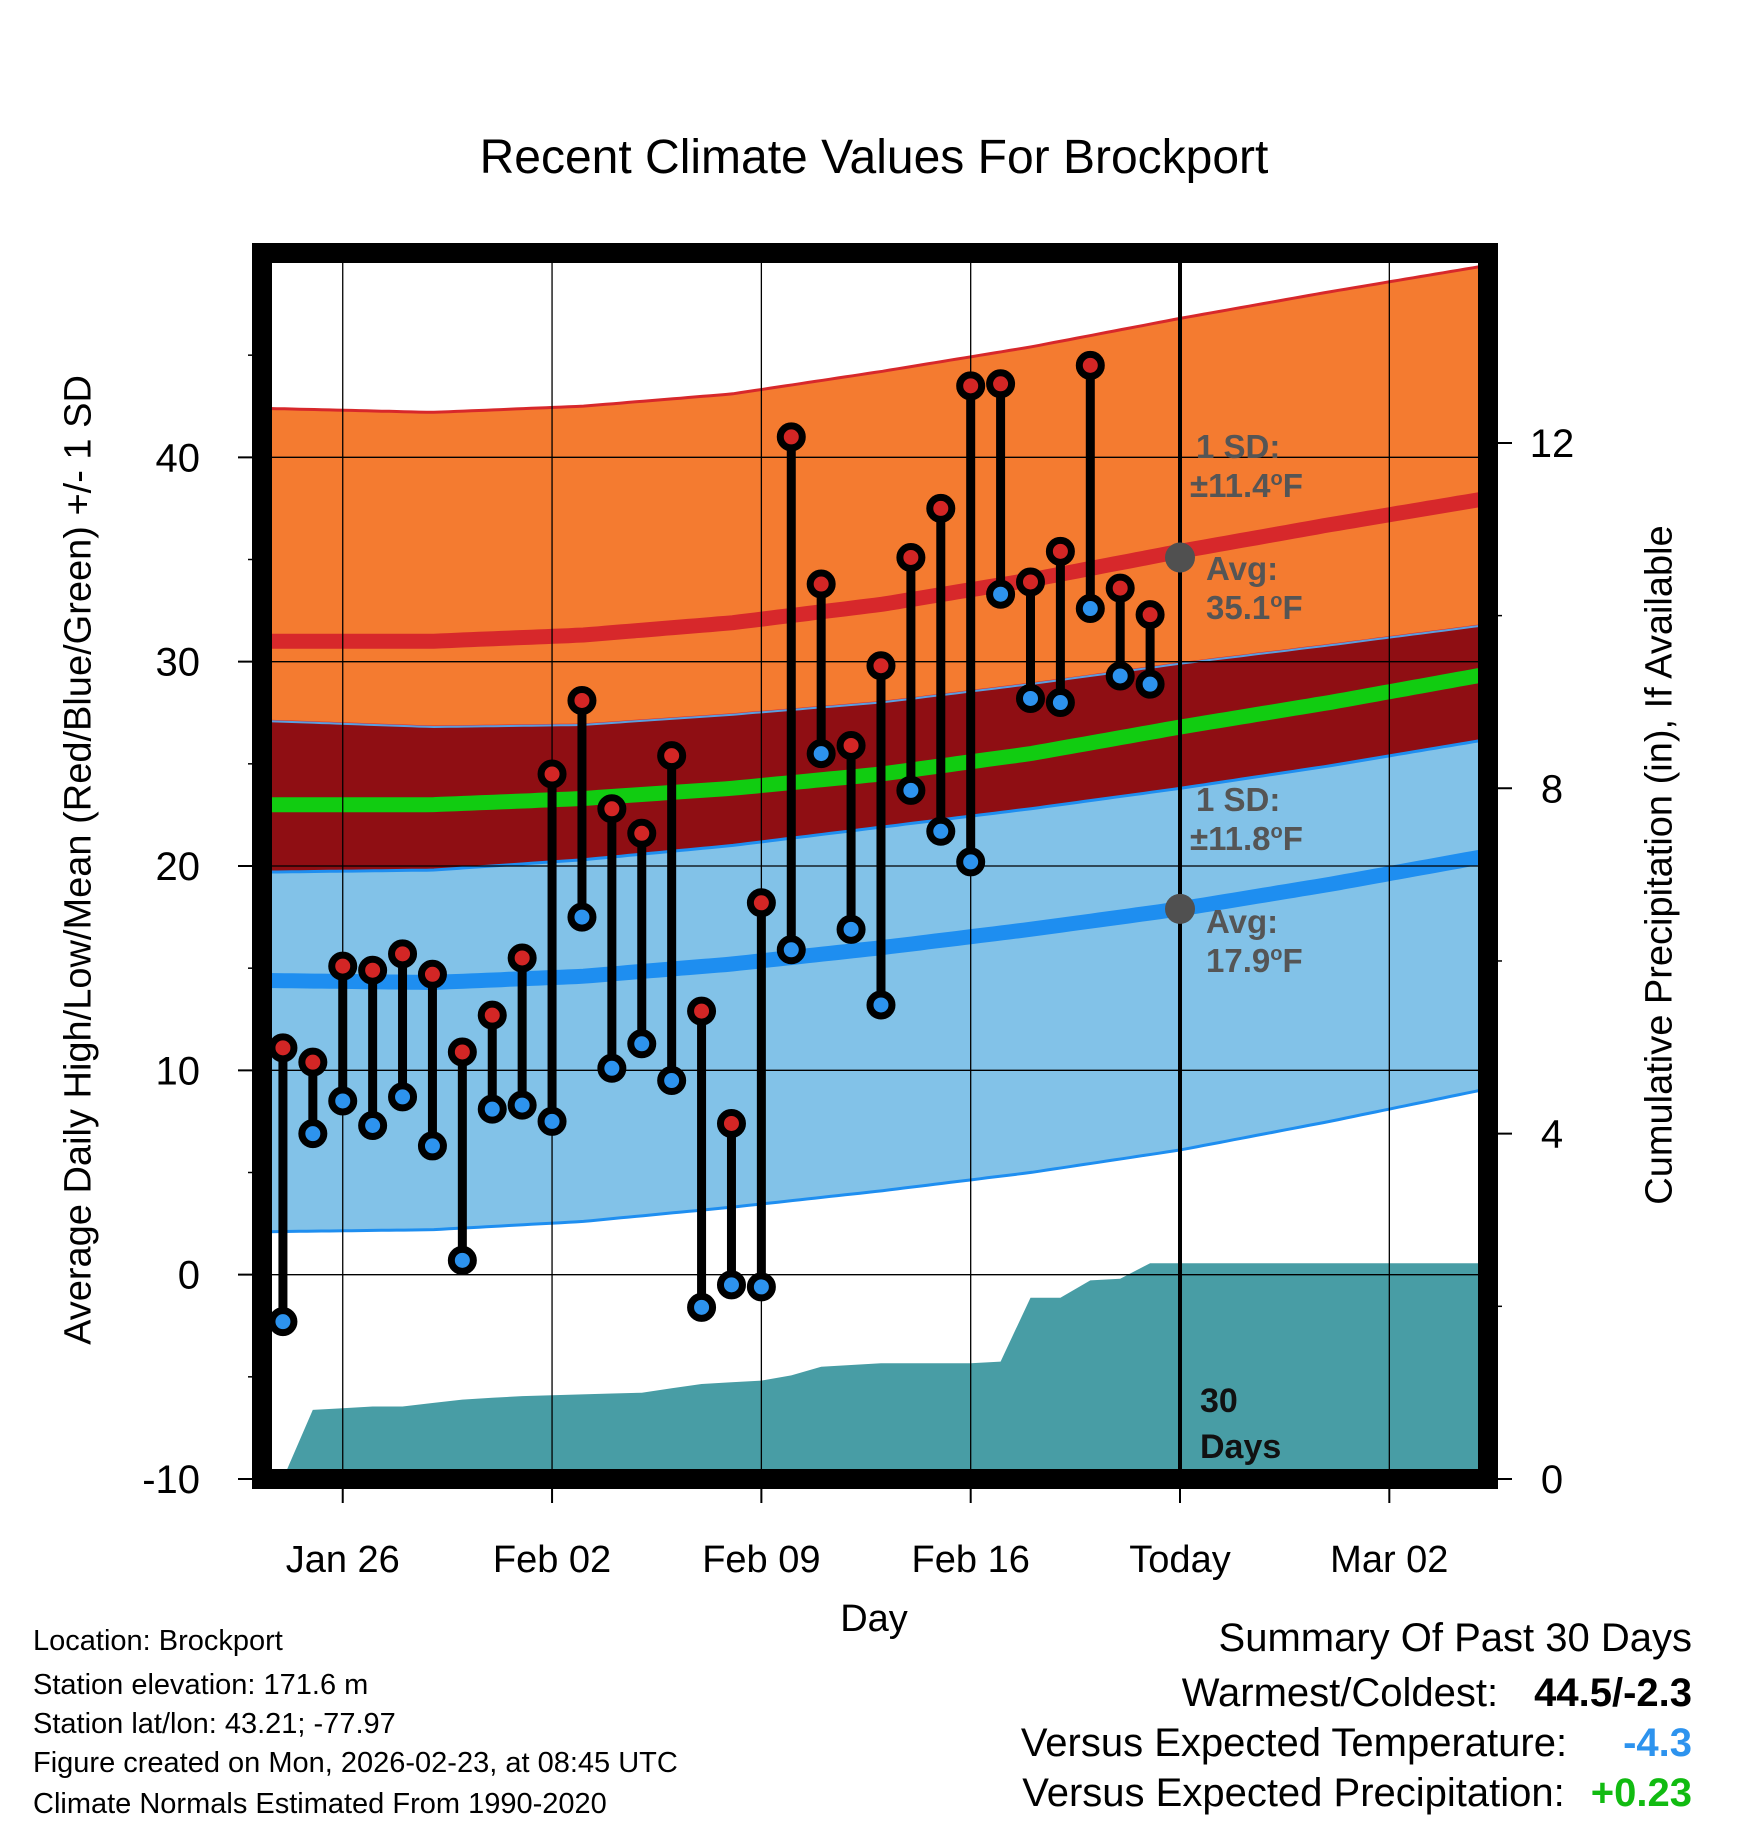  Describe the element at coordinates (214, 1724) in the screenshot. I see `info-latlon: Station lat/lon: 43.21; -77.97` at that location.